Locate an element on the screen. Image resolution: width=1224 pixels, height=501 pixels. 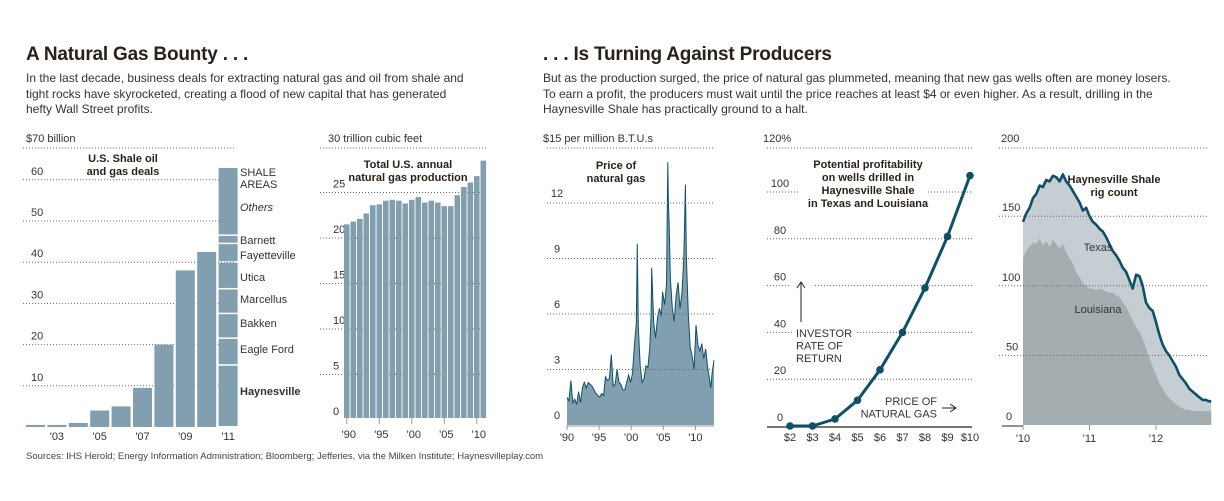
price-line is located at coordinates (640, 283).